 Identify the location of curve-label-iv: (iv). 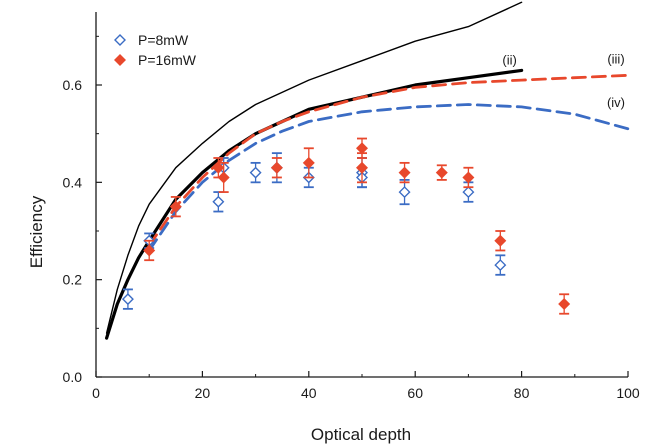
(616, 102).